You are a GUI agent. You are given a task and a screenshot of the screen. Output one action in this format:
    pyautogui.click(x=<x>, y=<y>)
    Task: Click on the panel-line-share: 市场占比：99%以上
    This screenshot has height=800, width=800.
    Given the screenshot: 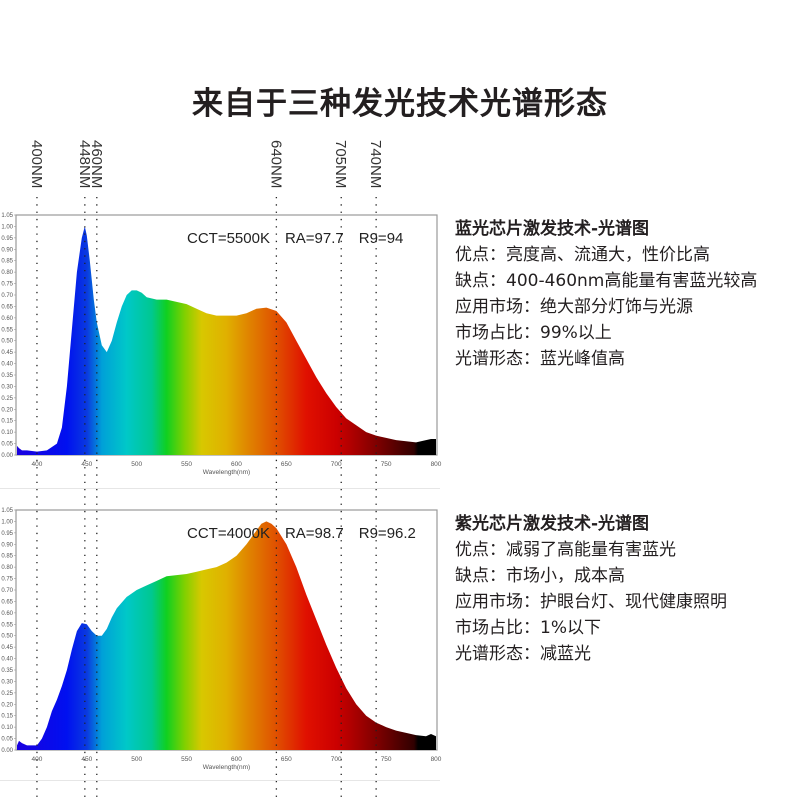 What is the action you would take?
    pyautogui.click(x=533, y=333)
    